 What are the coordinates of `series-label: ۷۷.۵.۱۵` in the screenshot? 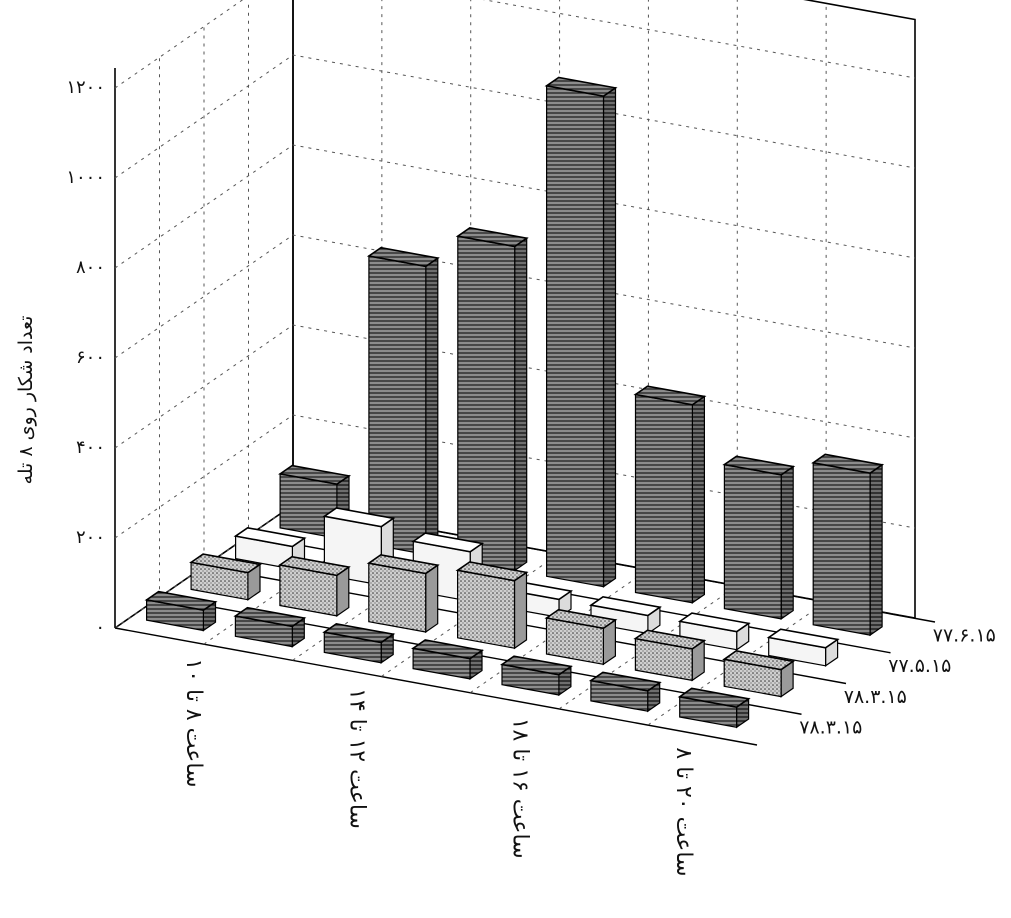 It's located at (919, 666).